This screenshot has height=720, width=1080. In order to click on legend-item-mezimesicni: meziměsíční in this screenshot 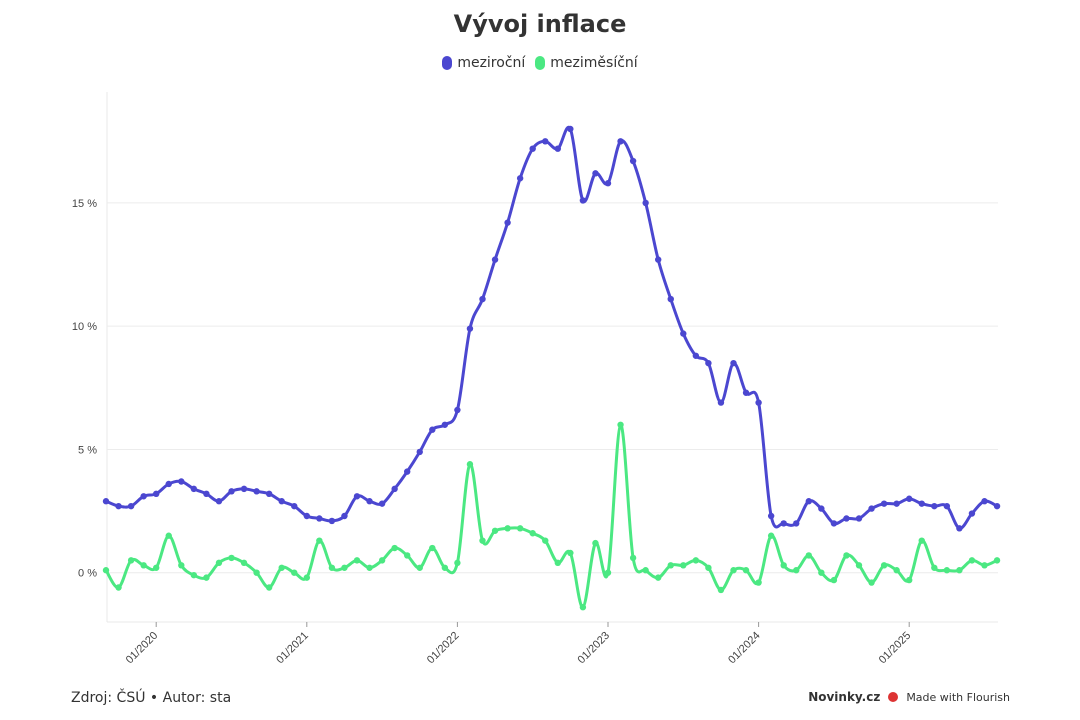, I will do `click(586, 63)`.